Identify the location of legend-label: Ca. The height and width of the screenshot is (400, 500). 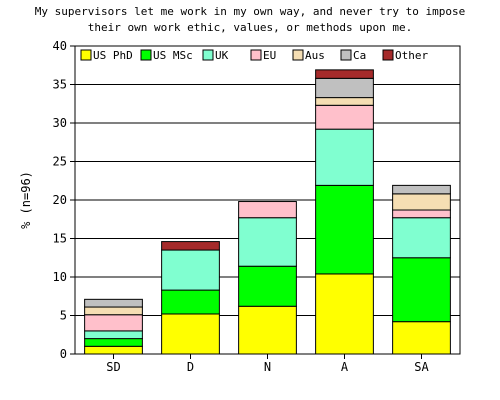
(359, 55).